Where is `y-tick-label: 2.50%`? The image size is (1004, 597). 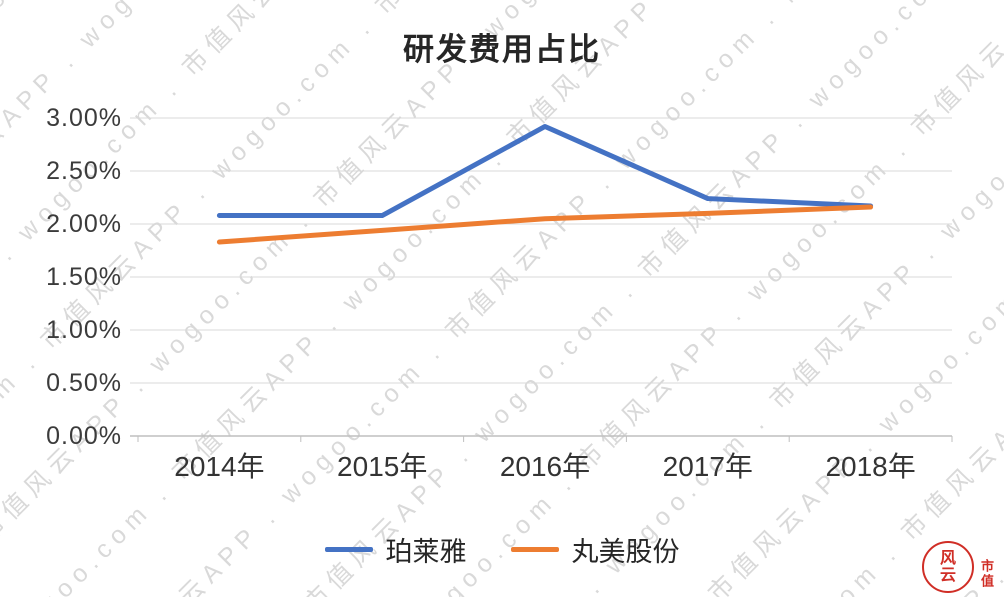 y-tick-label: 2.50% is located at coordinates (84, 171).